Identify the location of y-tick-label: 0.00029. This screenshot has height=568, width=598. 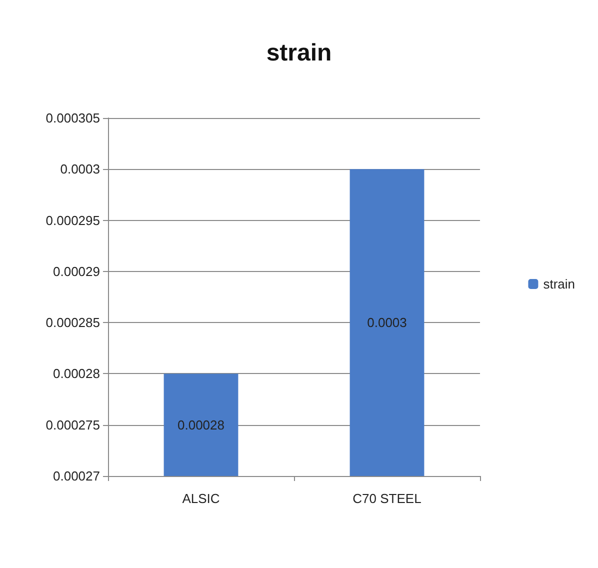
(76, 271).